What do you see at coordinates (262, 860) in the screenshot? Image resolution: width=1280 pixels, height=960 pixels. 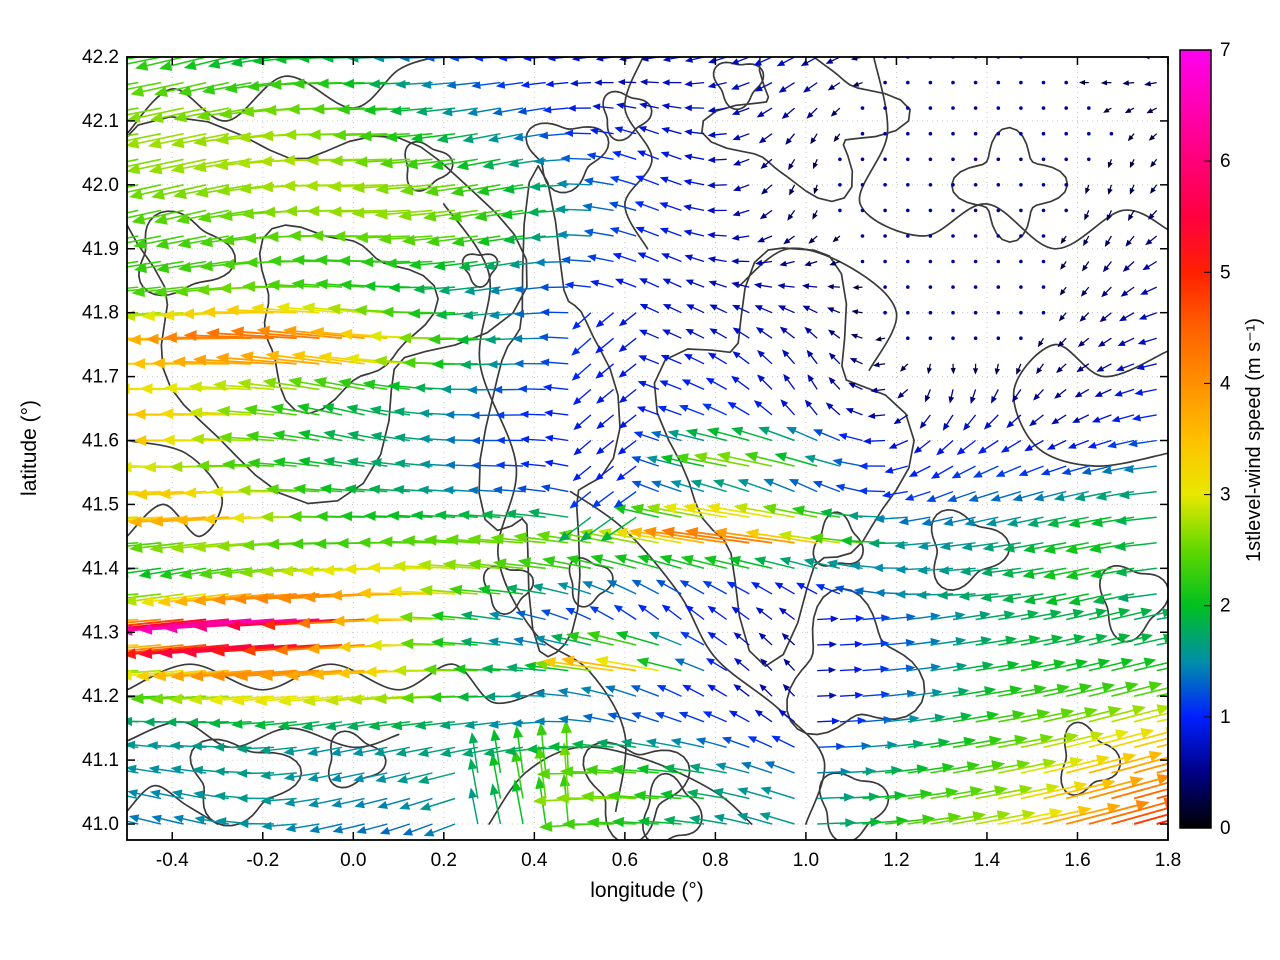 I see `x-tick-label: -0.2` at bounding box center [262, 860].